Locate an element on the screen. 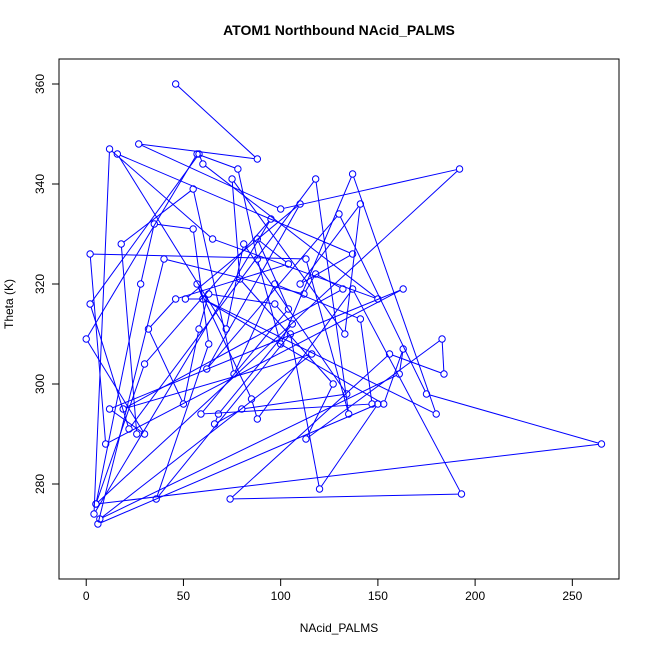  x-tick-label: 250 is located at coordinates (572, 596).